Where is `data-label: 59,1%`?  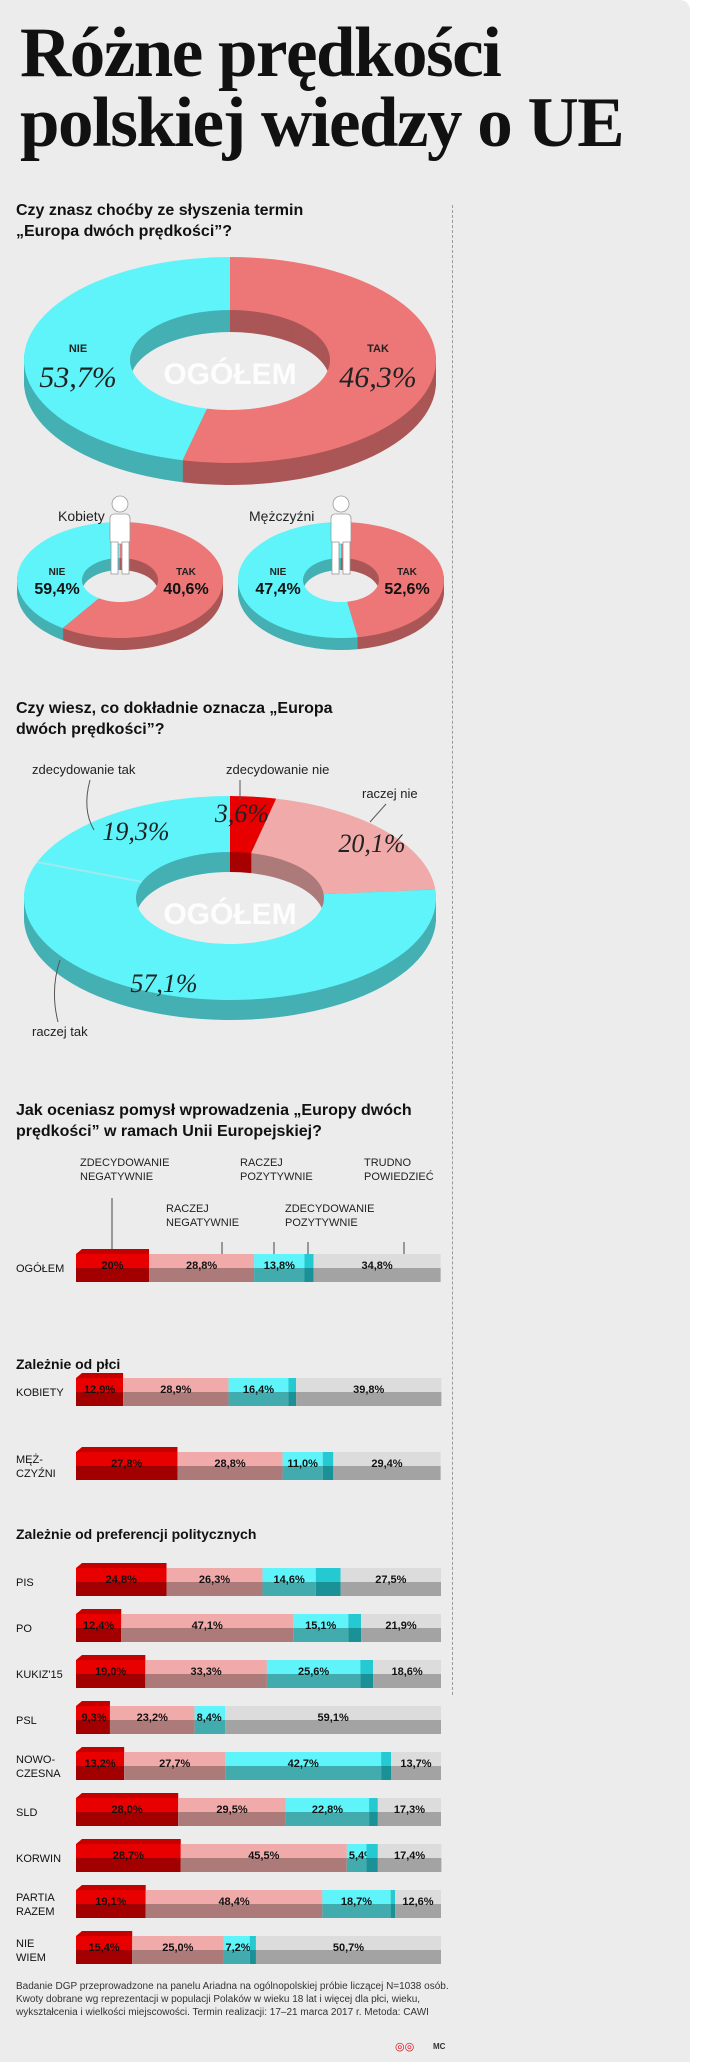 data-label: 59,1% is located at coordinates (333, 1718).